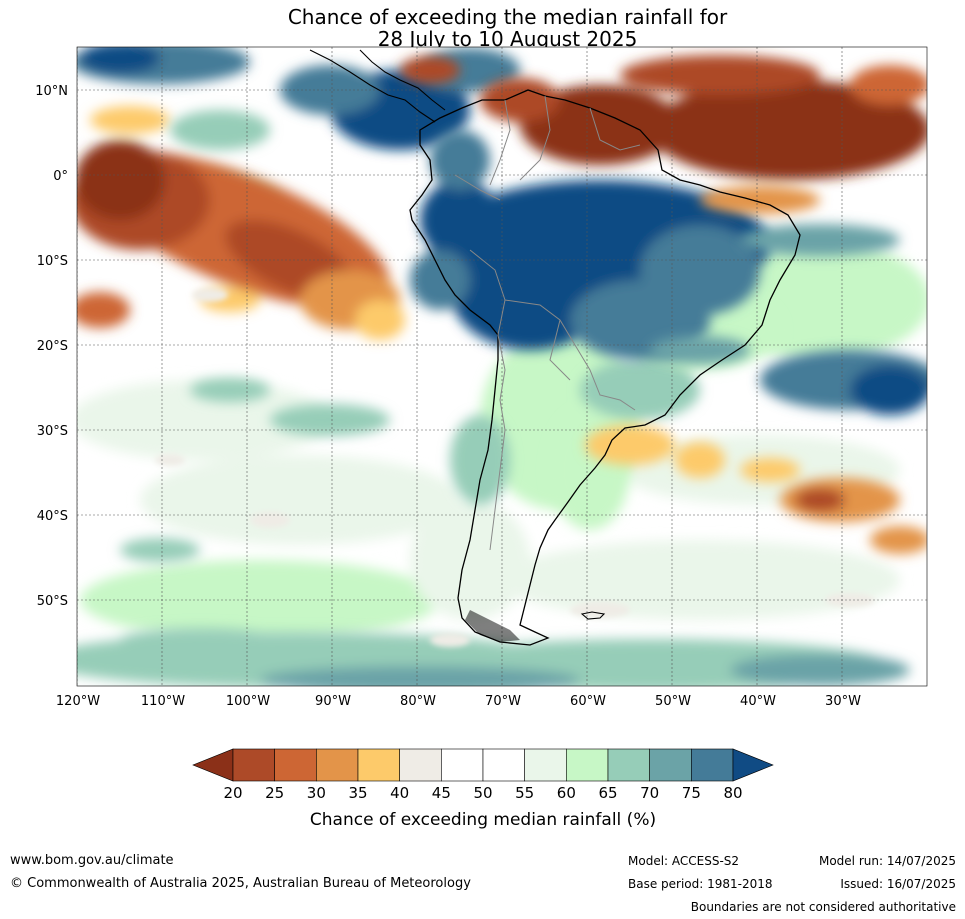 The height and width of the screenshot is (919, 965). What do you see at coordinates (482, 793) in the screenshot?
I see `colorbar-tick-label: 50` at bounding box center [482, 793].